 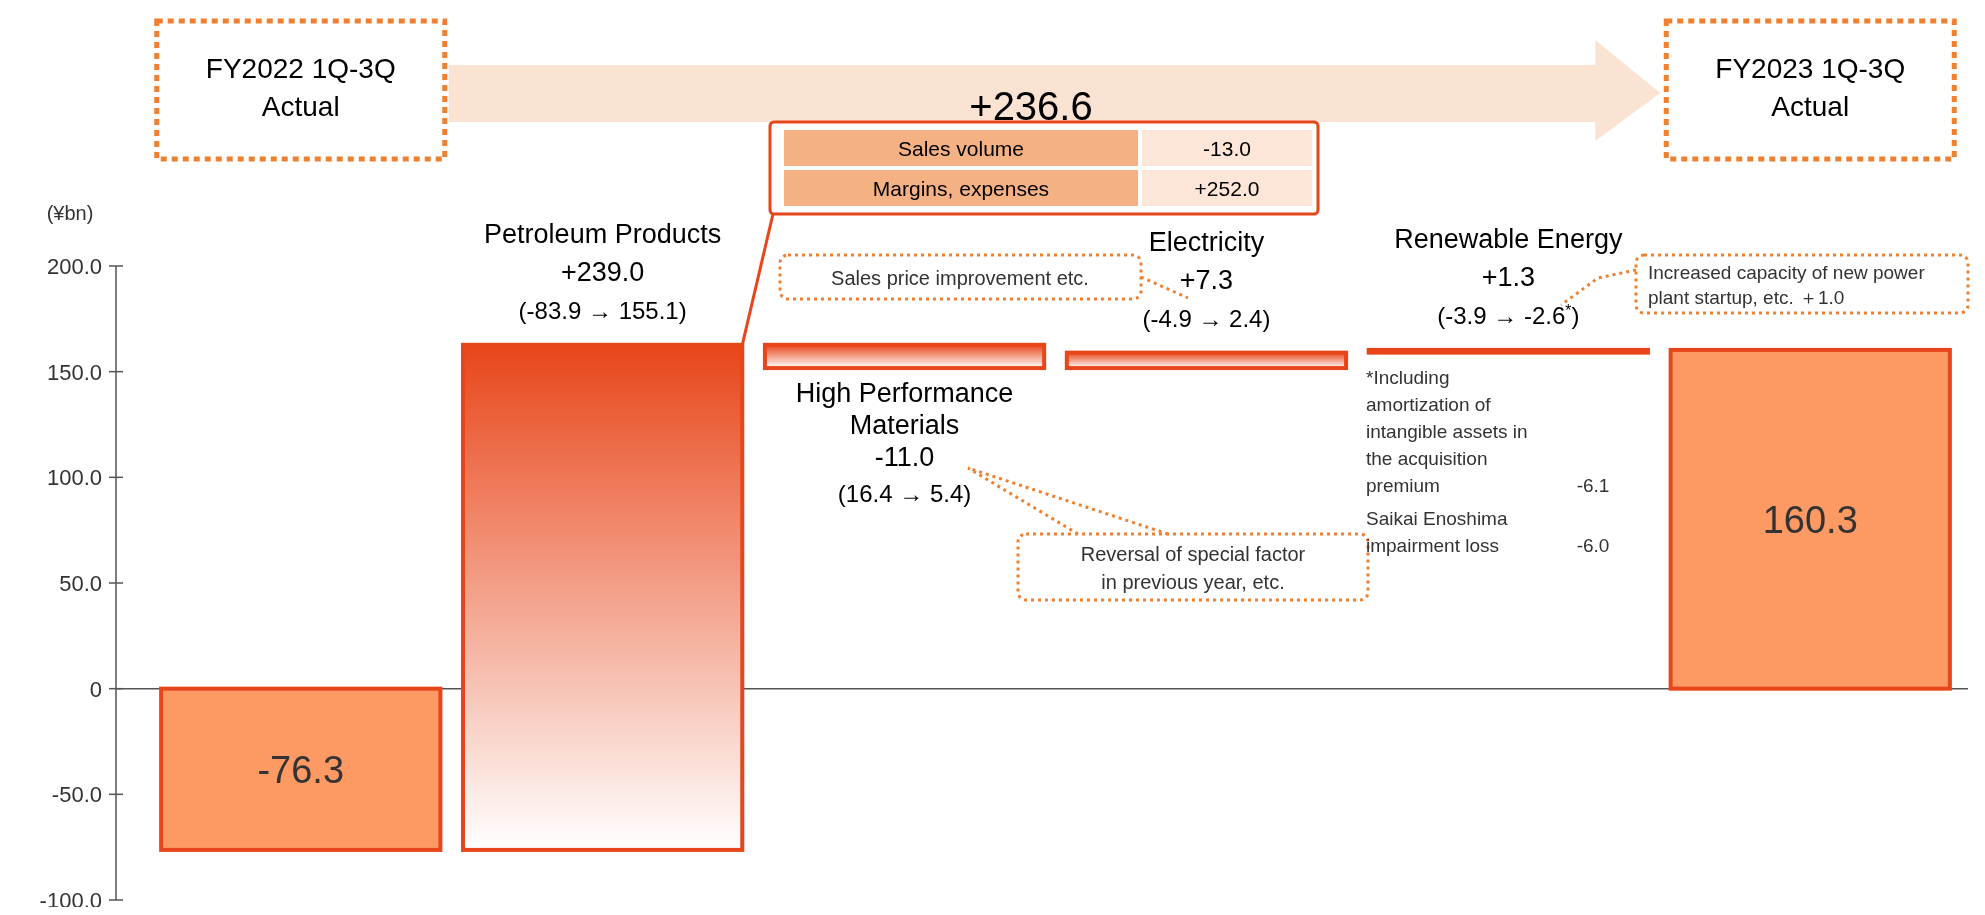 What do you see at coordinates (904, 494) in the screenshot?
I see `annotation: (16.4 → 5.4)` at bounding box center [904, 494].